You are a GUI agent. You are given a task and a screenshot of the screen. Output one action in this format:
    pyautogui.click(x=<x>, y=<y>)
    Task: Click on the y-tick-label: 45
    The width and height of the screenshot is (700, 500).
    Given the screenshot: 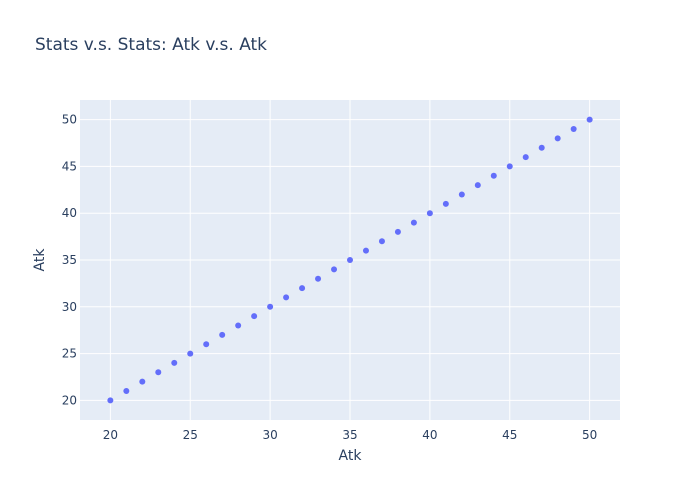 What is the action you would take?
    pyautogui.click(x=69, y=166)
    